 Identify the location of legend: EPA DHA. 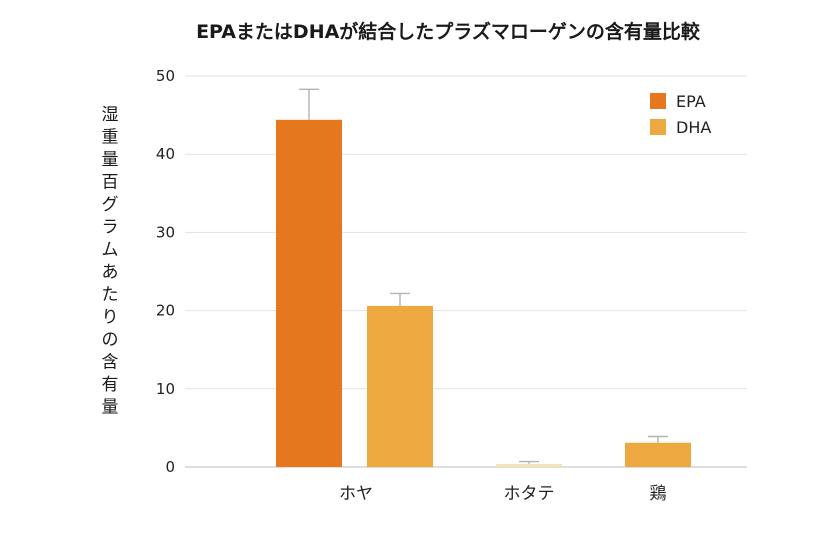
(680, 114).